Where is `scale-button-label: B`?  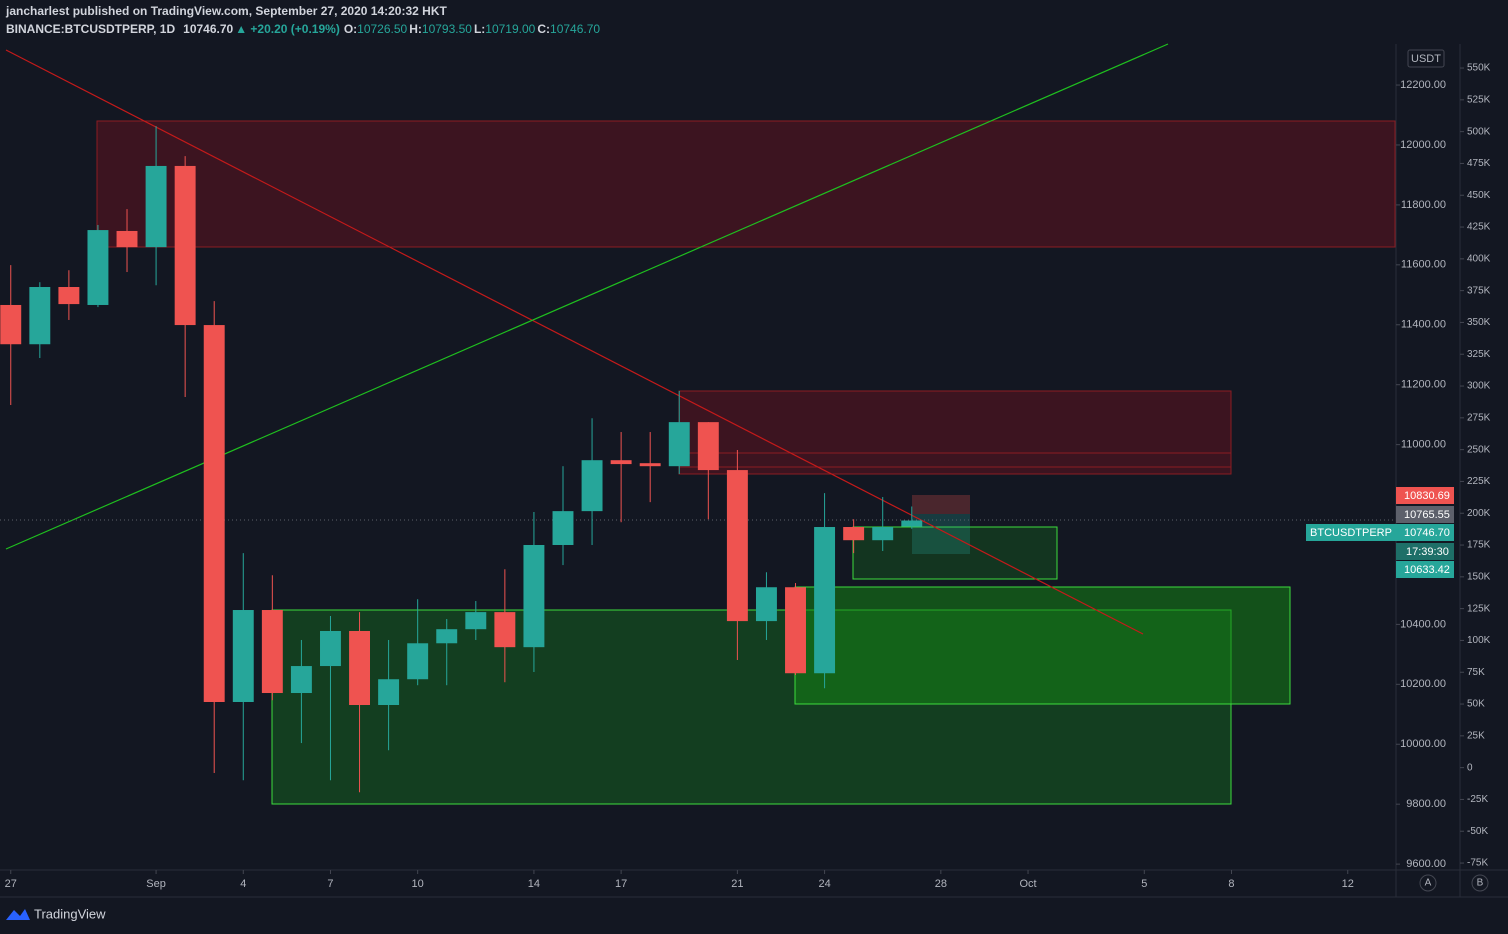 scale-button-label: B is located at coordinates (1480, 883).